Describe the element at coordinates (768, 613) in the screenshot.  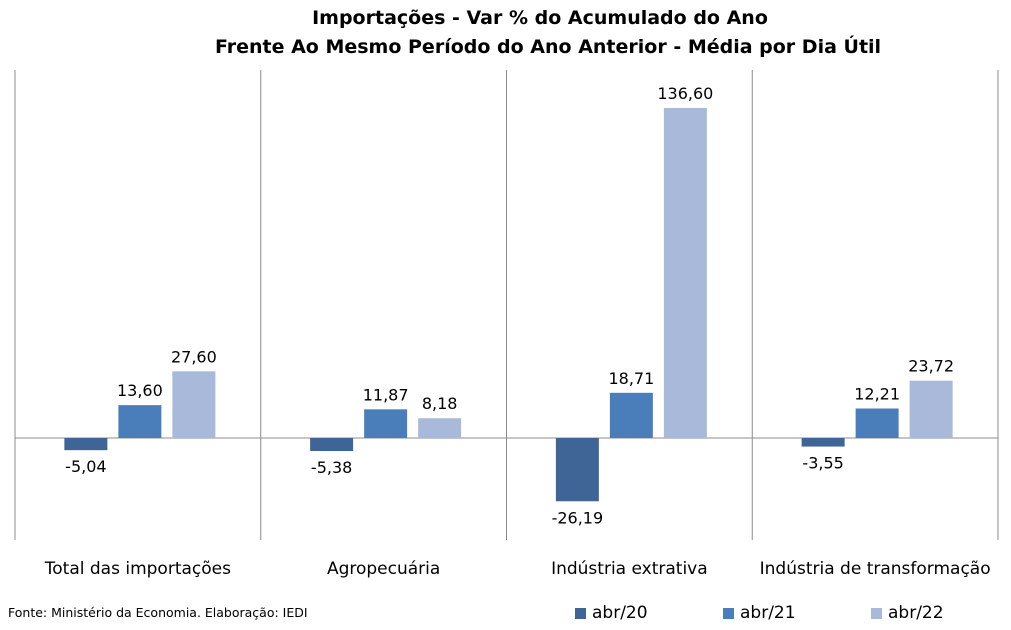
I see `legend-label: abr/21` at that location.